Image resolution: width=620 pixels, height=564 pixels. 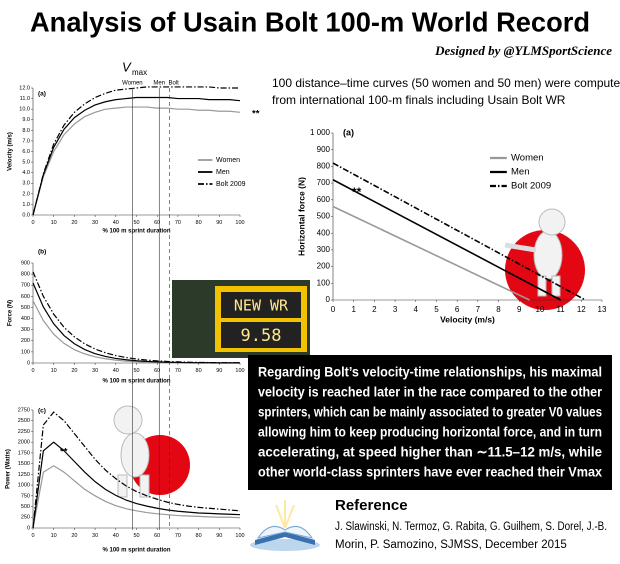 What do you see at coordinates (25, 99) in the screenshot?
I see `y-tick-label: 11.0` at bounding box center [25, 99].